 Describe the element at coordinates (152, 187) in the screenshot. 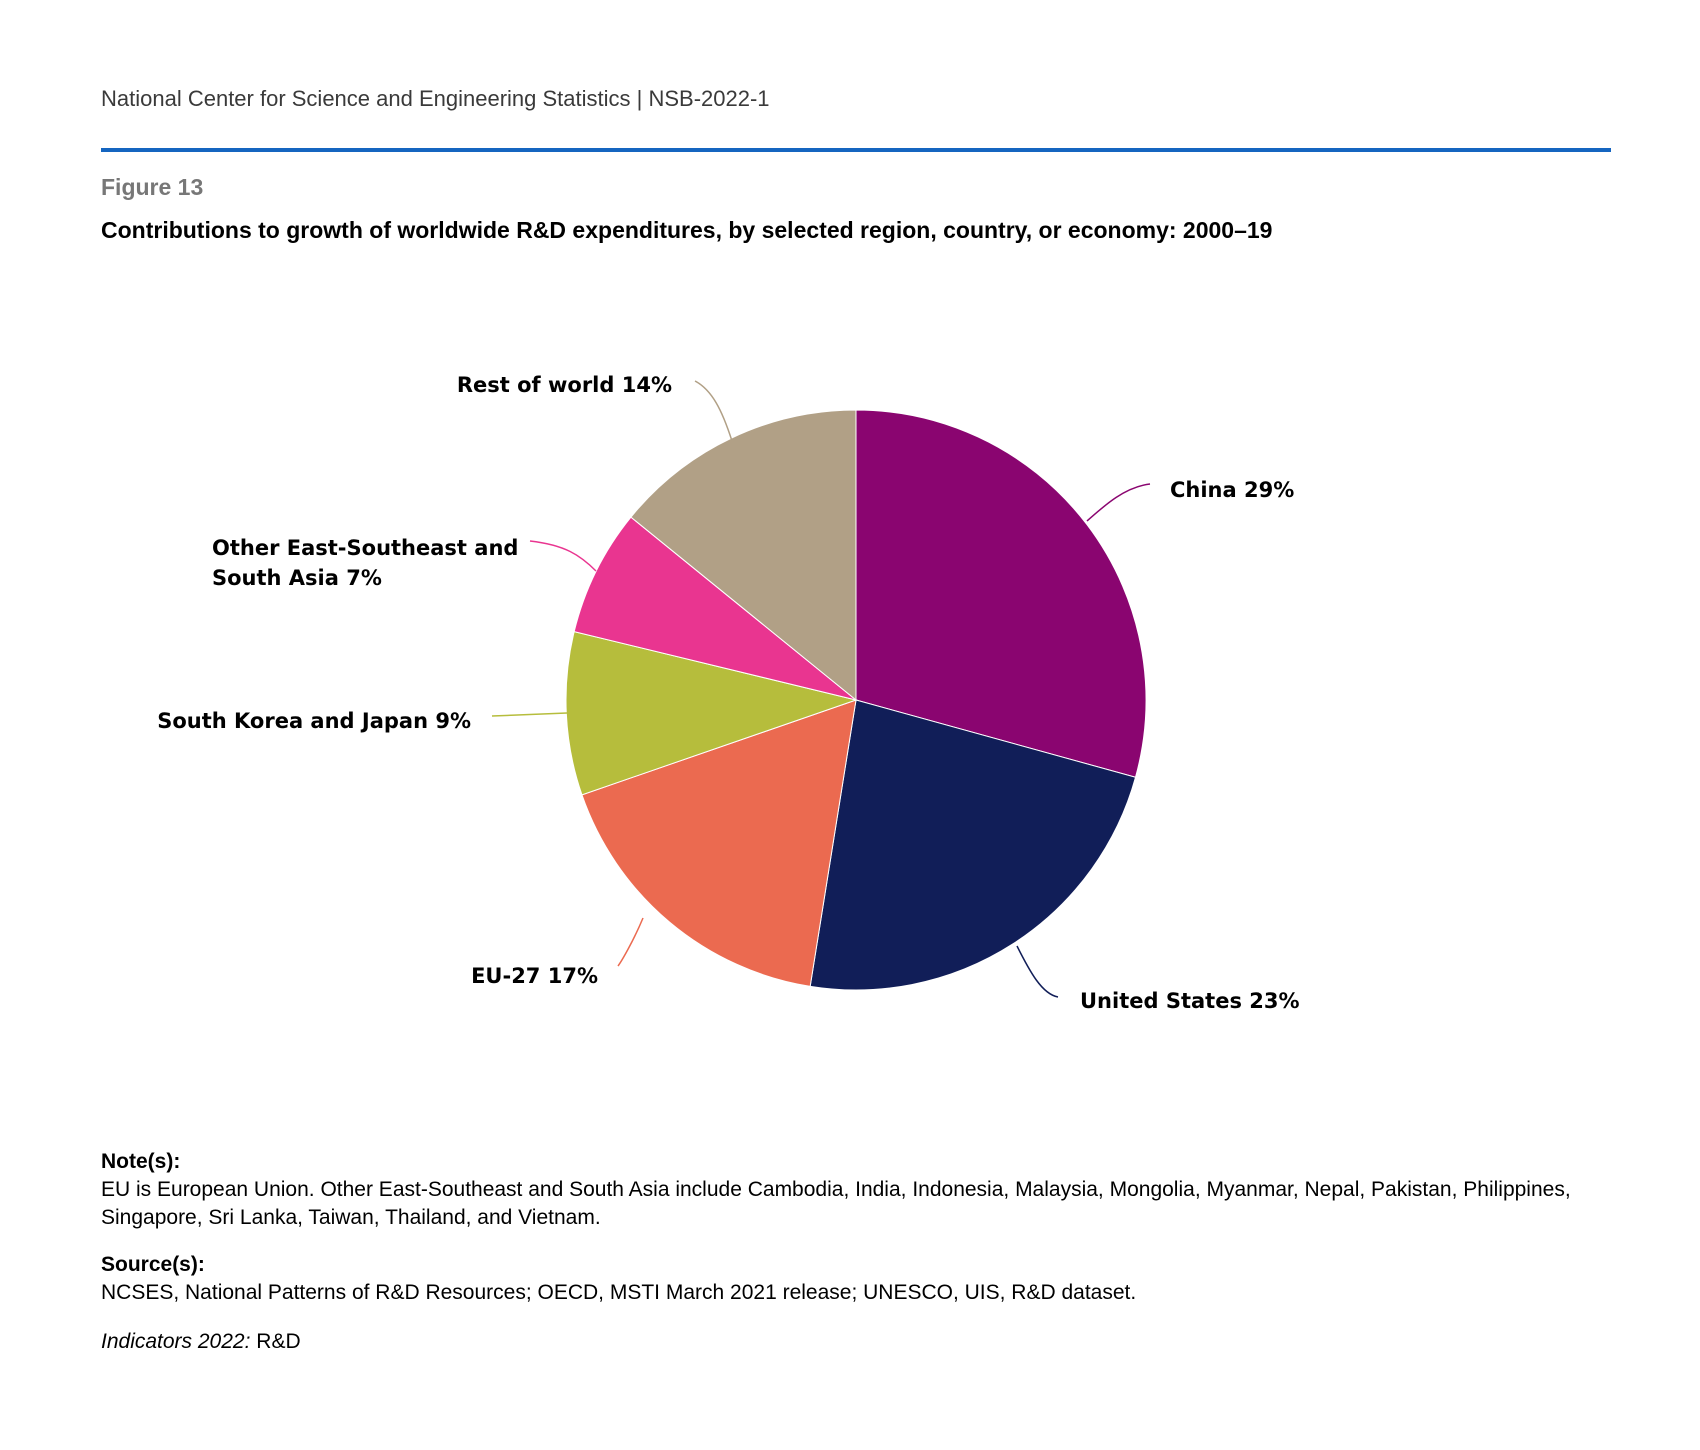

I see `figure-label: Figure 13` at that location.